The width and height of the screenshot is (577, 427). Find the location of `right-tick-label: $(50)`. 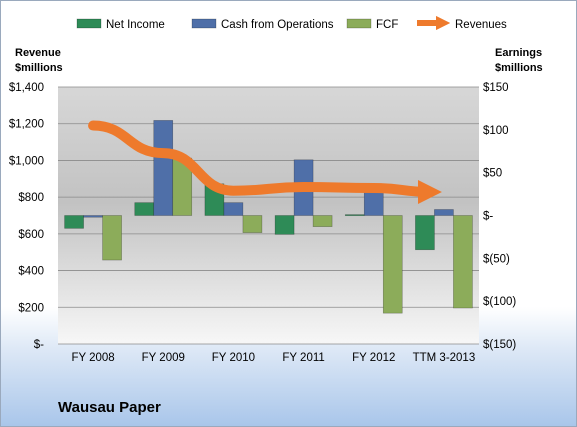

right-tick-label: $(50) is located at coordinates (496, 259).